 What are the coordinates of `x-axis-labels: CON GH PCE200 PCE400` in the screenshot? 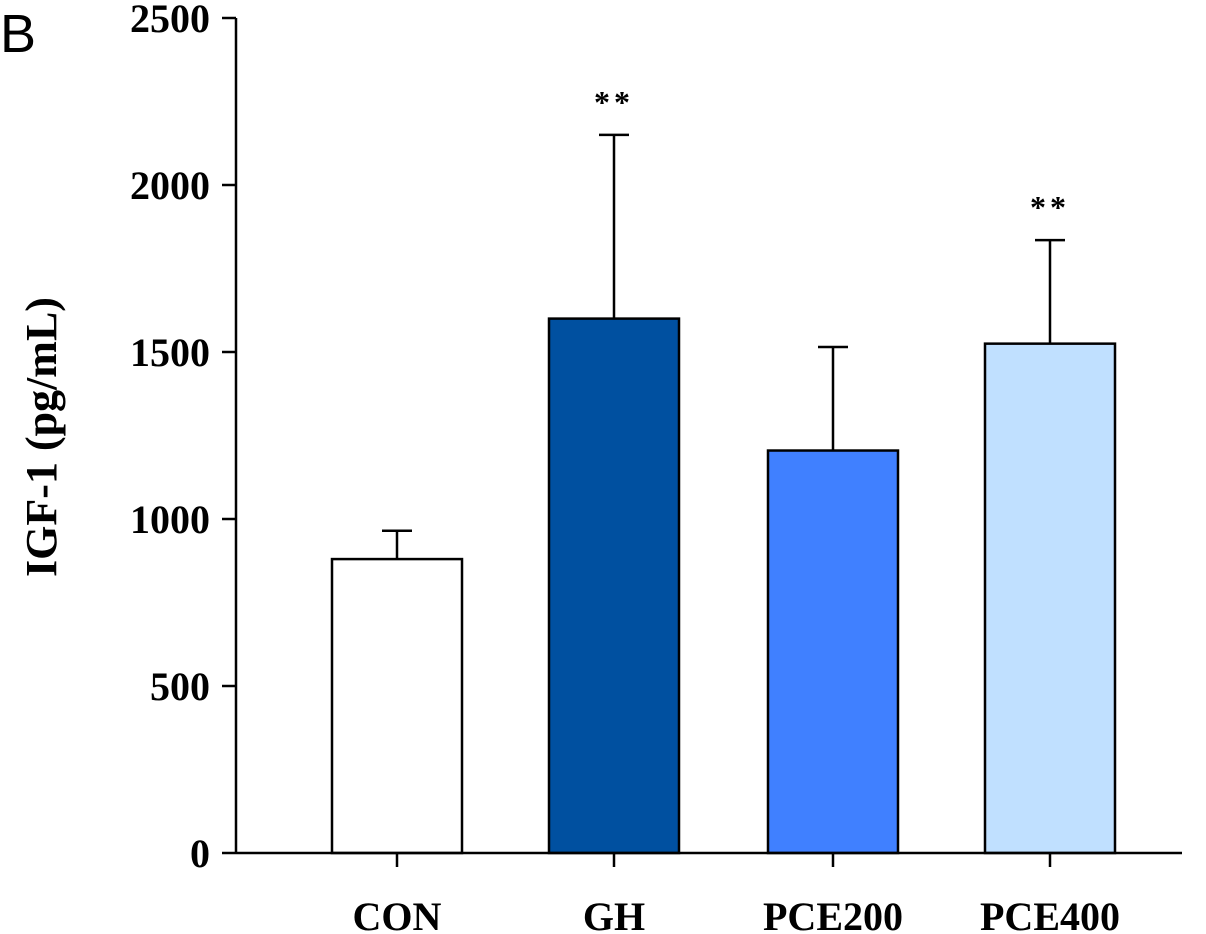 It's located at (736, 893).